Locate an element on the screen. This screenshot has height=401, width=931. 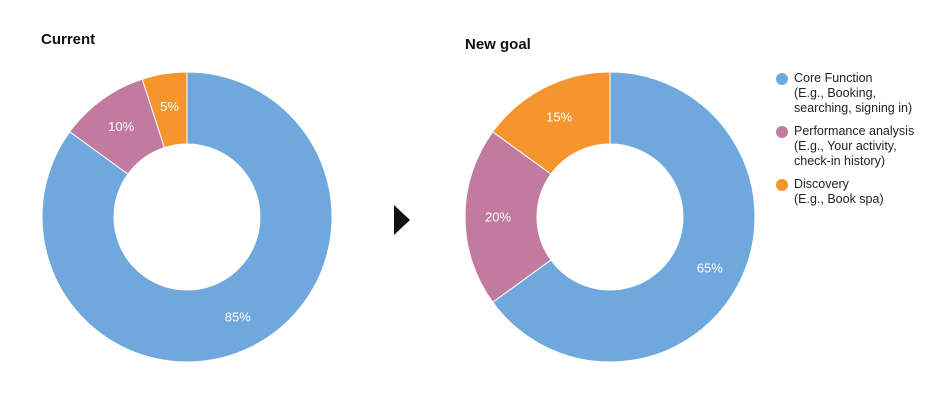
legend-swatch-discovery is located at coordinates (782, 185).